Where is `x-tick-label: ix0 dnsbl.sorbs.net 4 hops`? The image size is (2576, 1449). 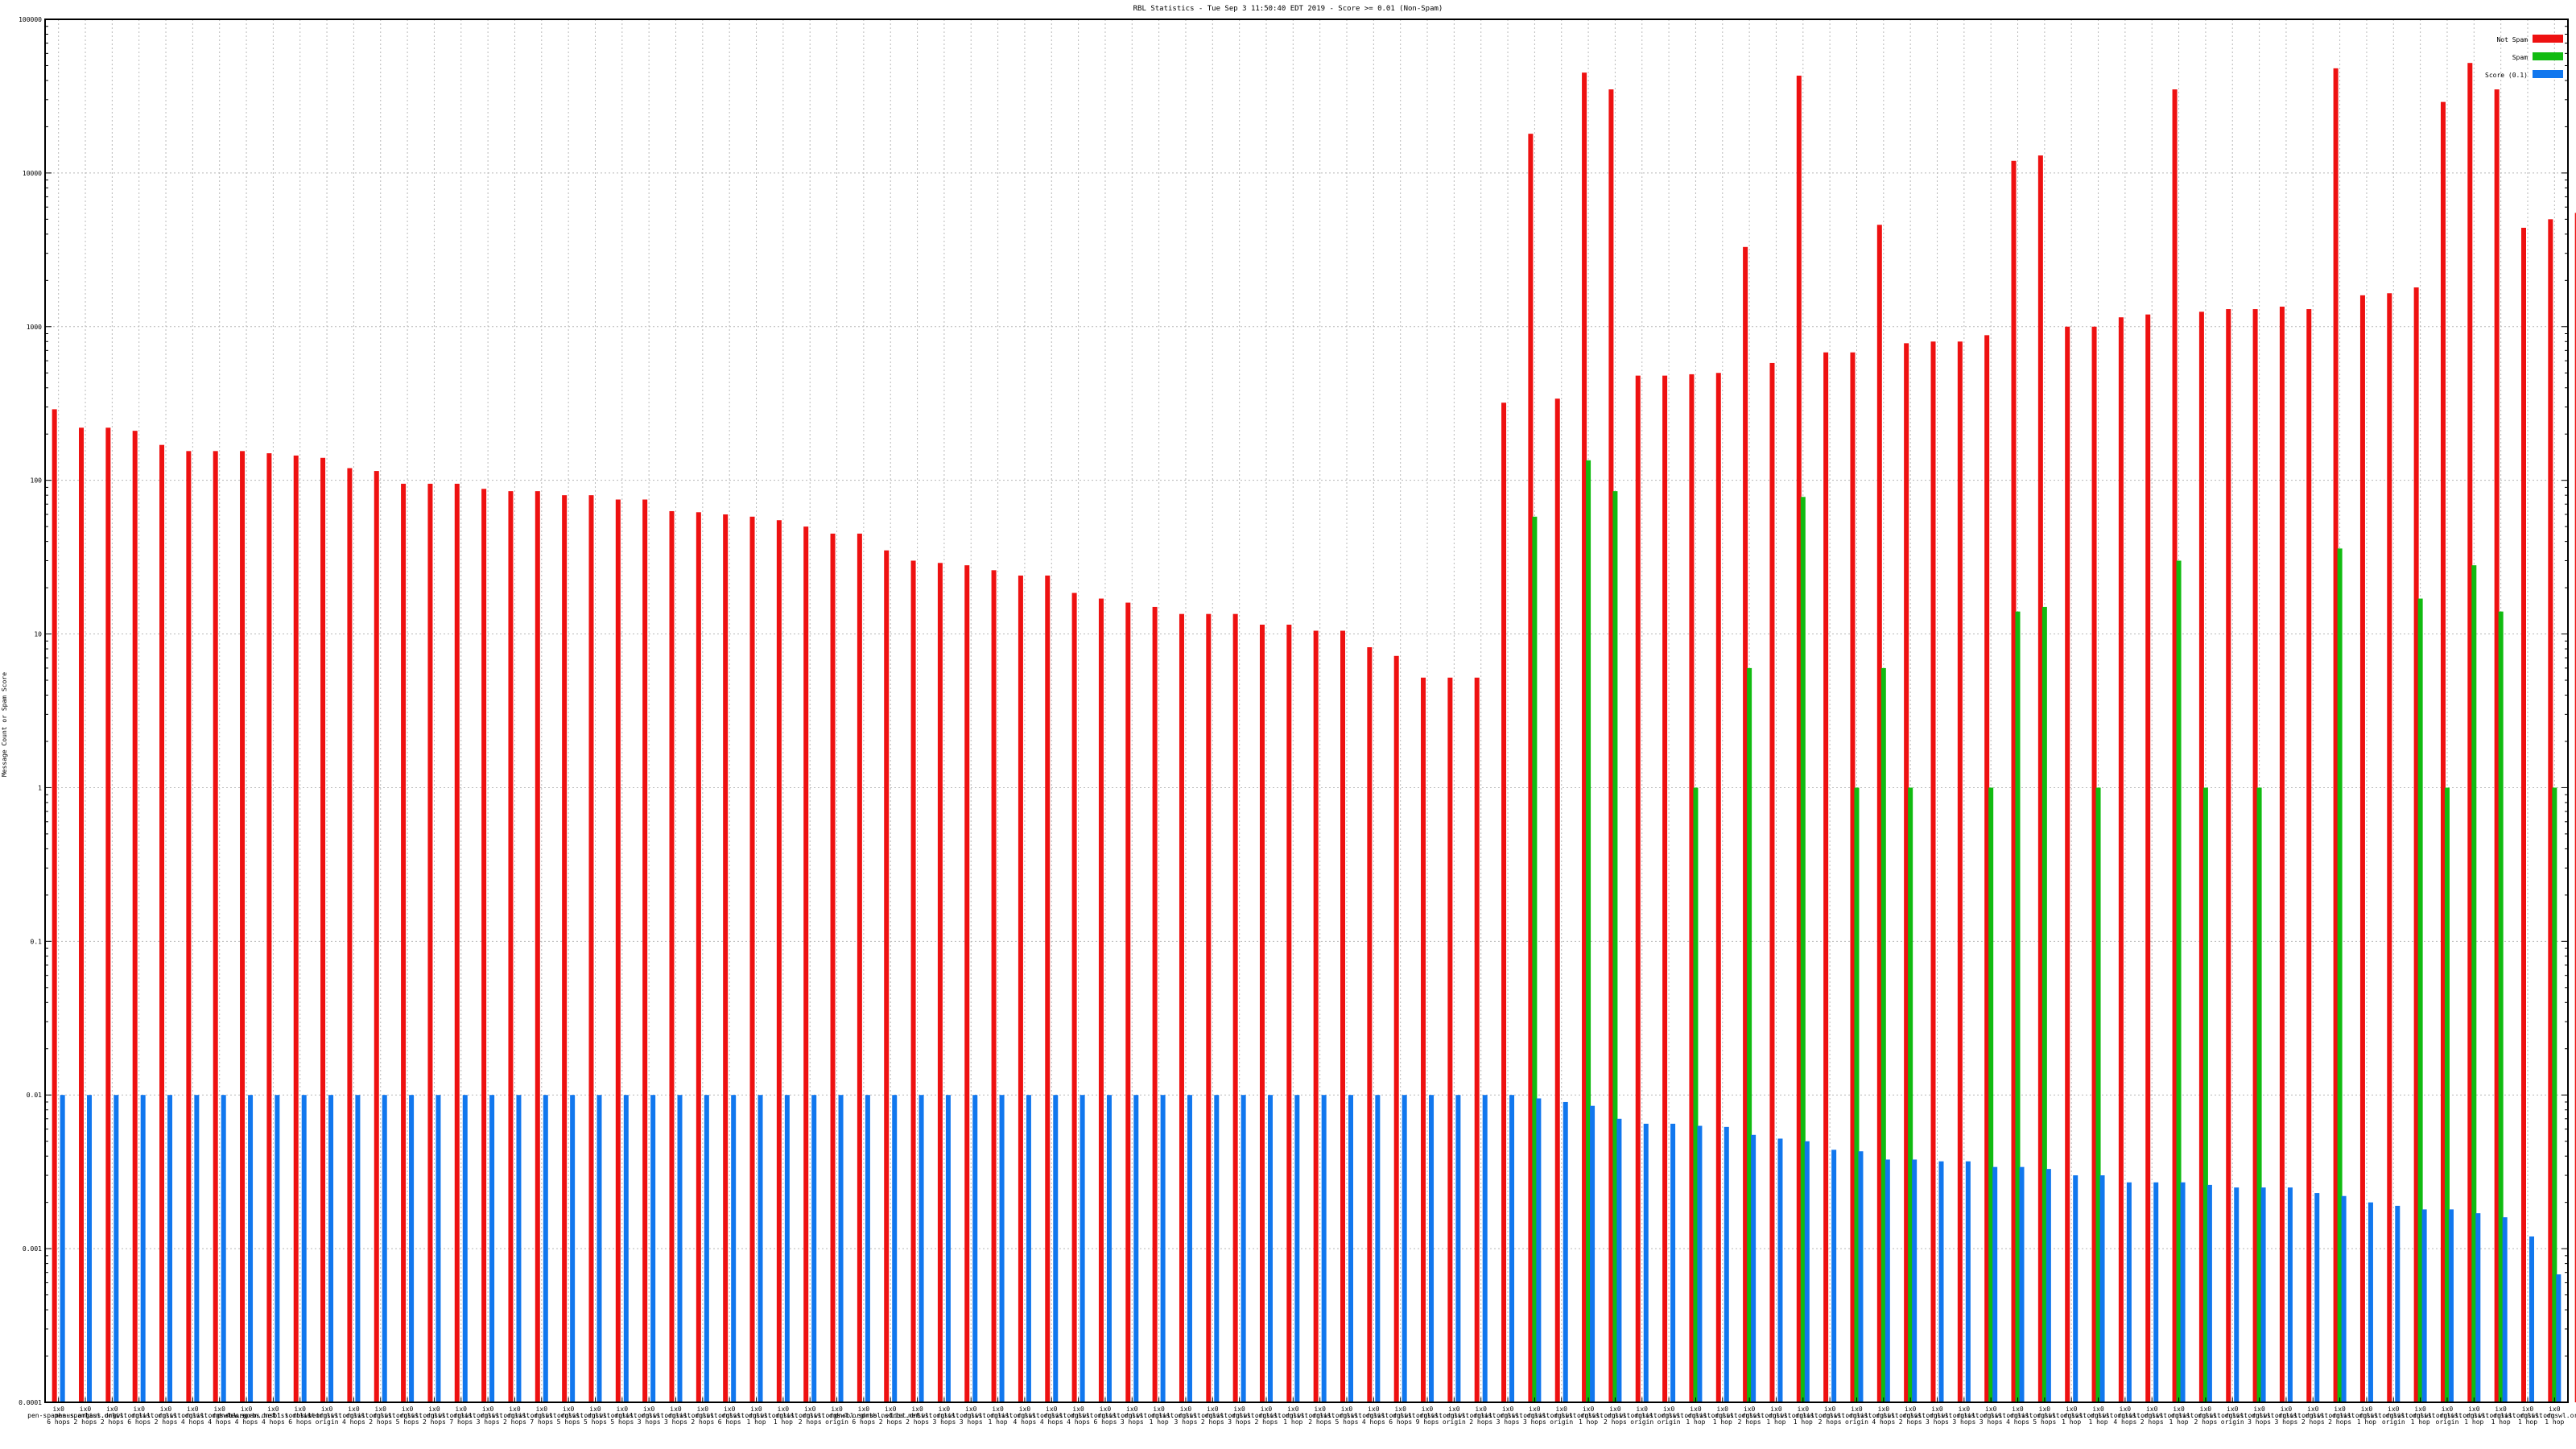
x-tick-label: ix0 dnsbl.sorbs.net 4 hops is located at coordinates (246, 1416).